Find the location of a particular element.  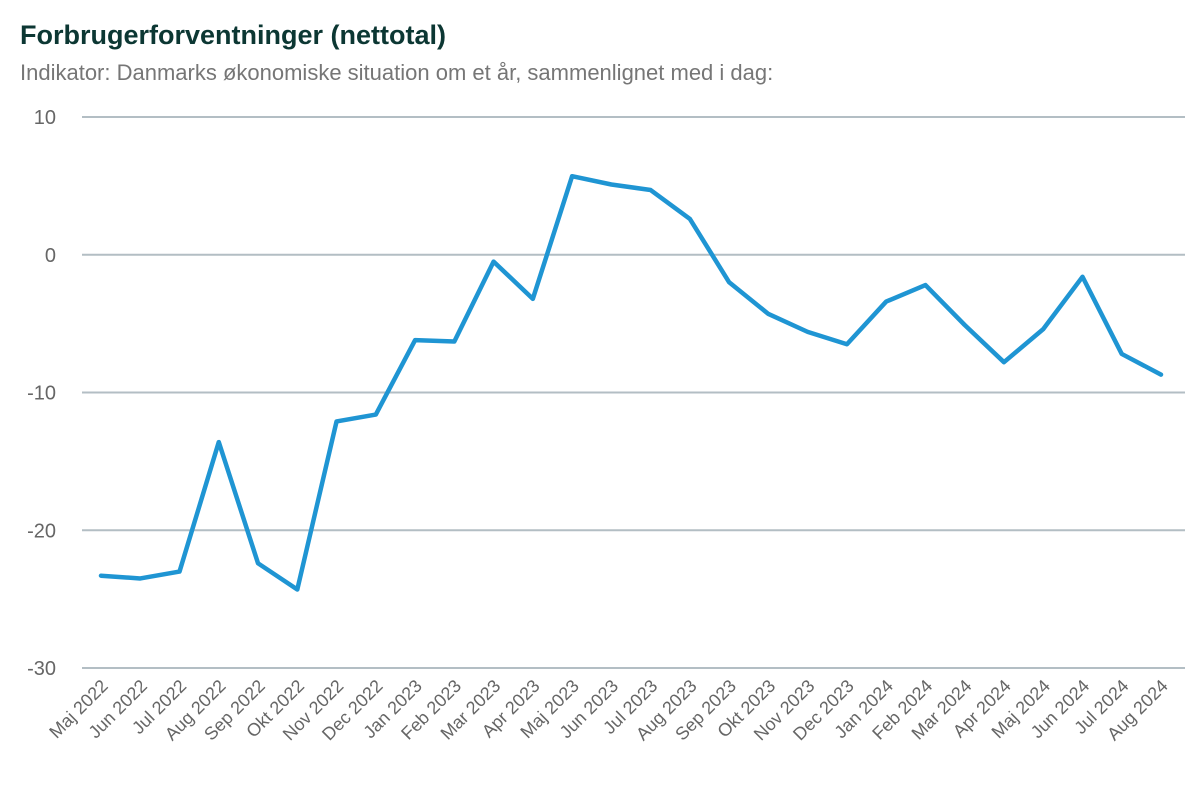

y-tick-label: -20 is located at coordinates (41, 531).